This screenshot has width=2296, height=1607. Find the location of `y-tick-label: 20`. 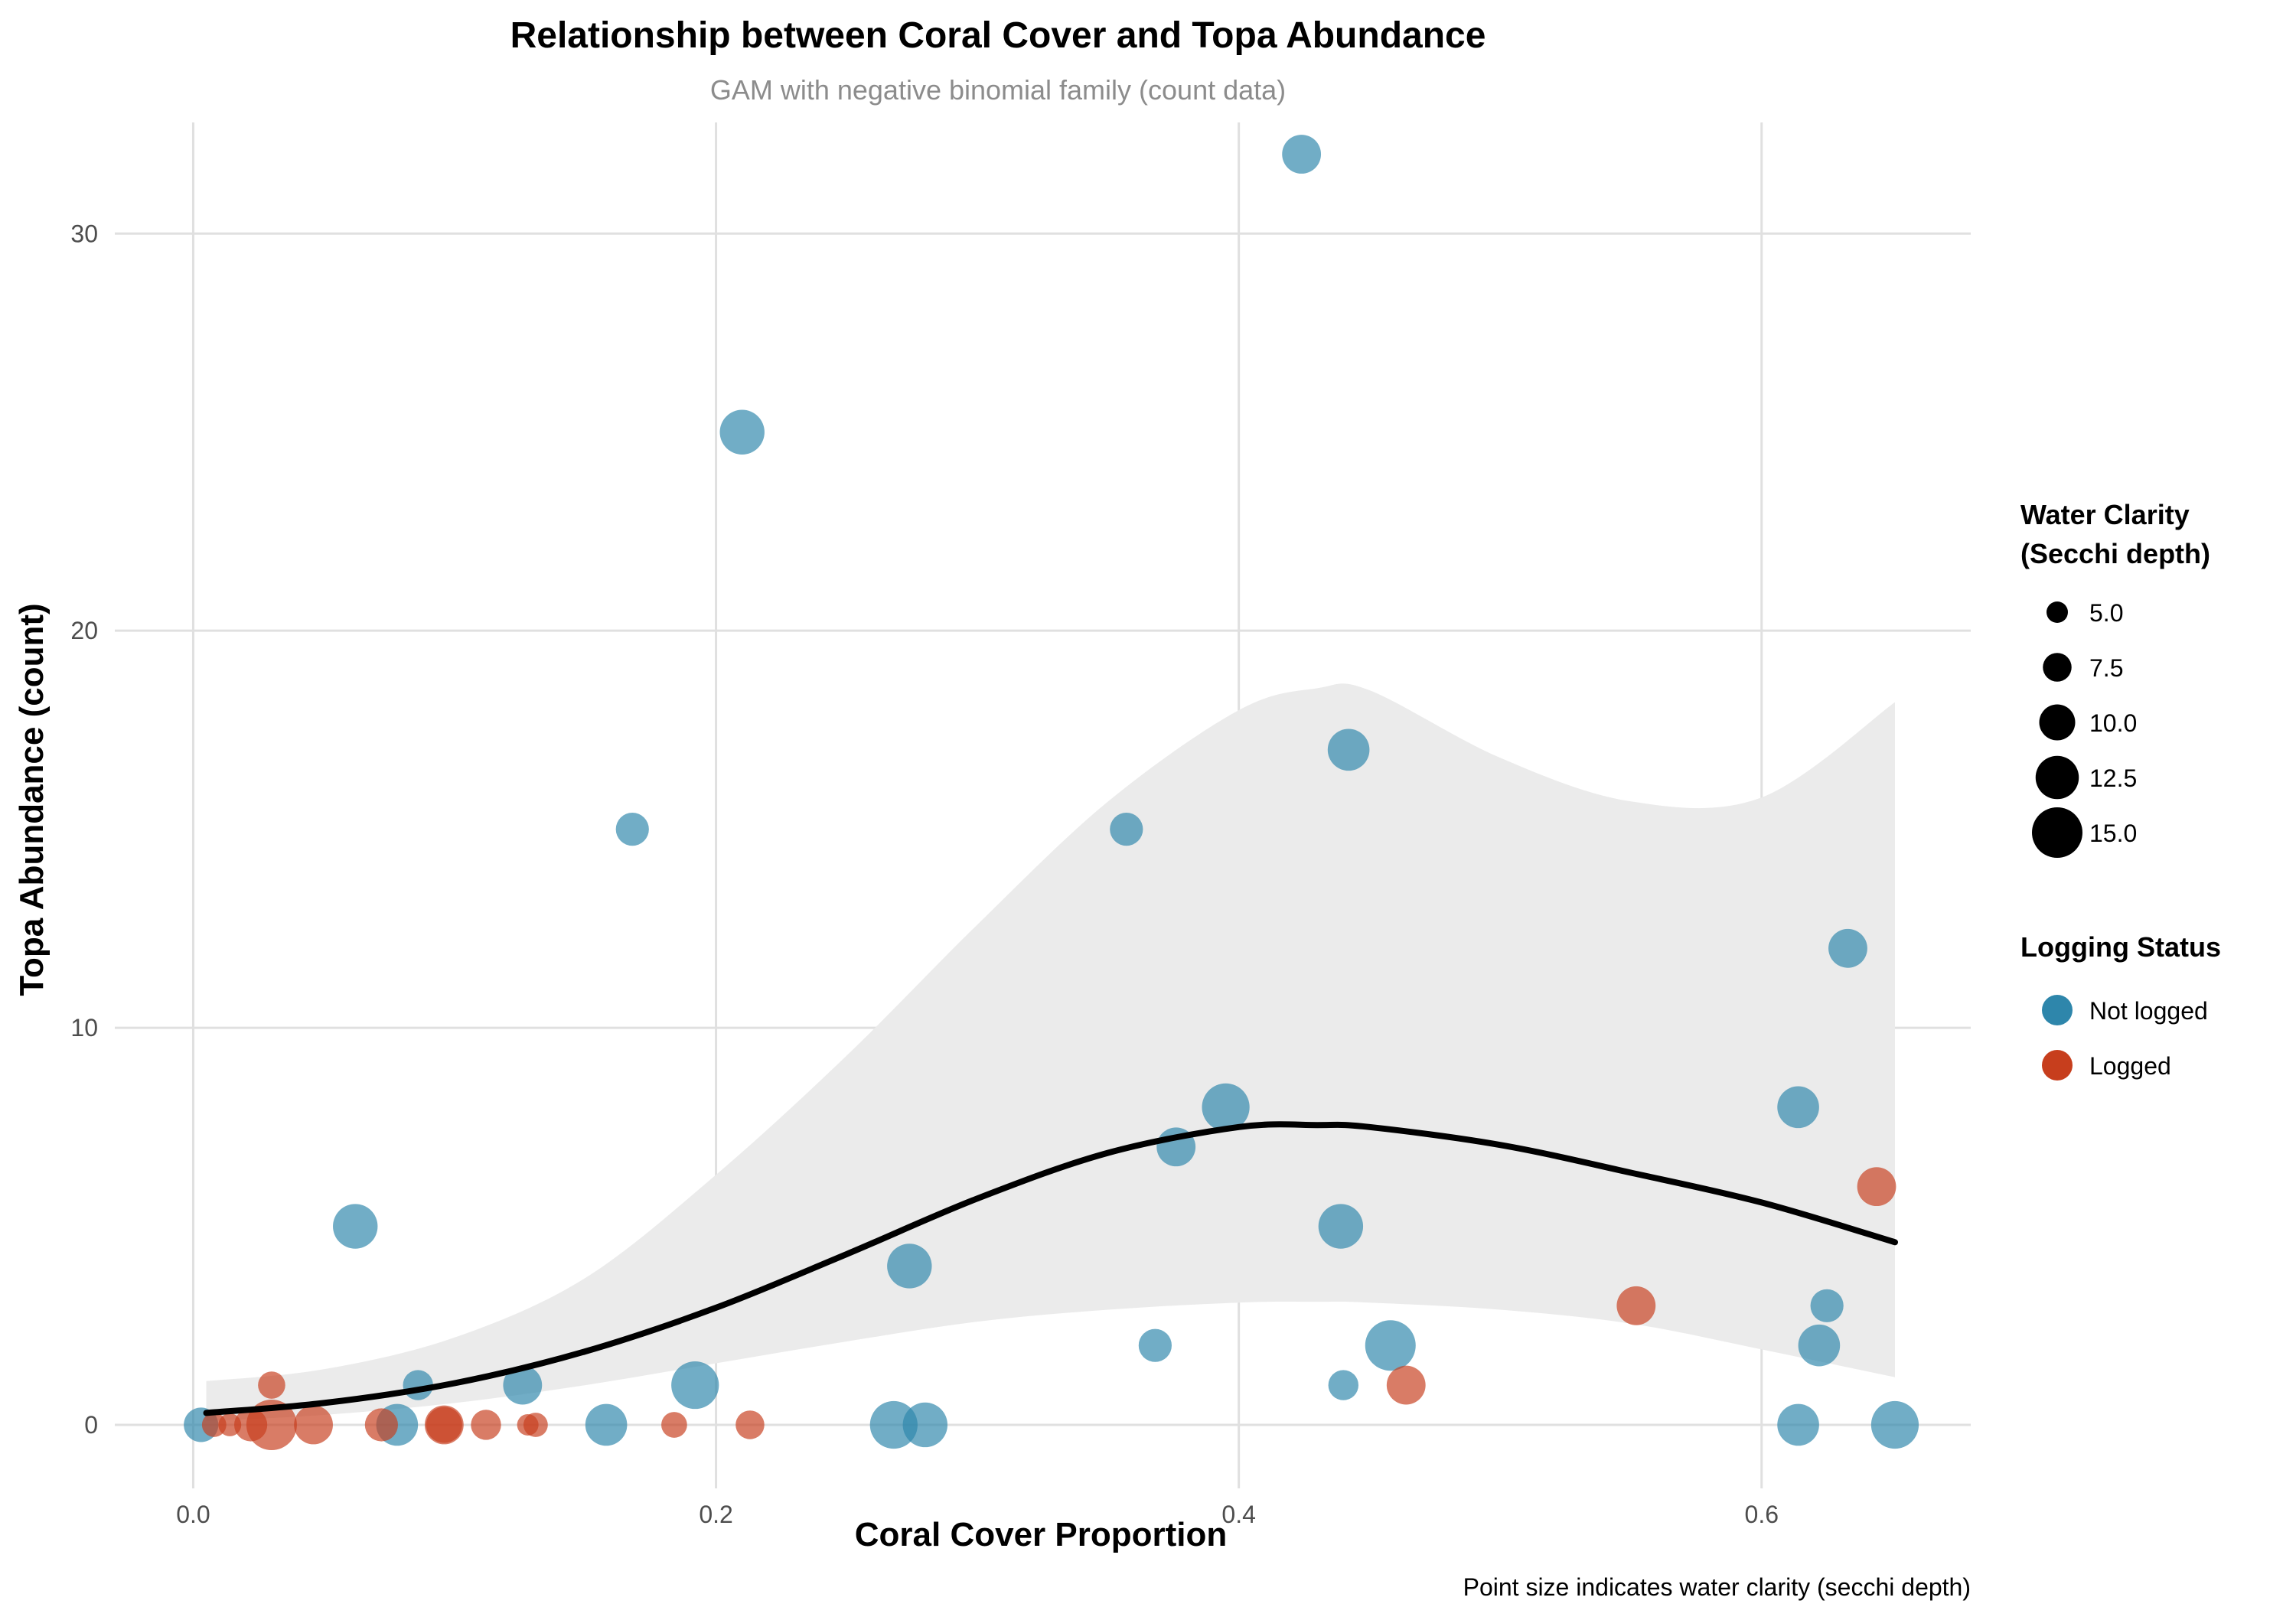

y-tick-label: 20 is located at coordinates (84, 630).